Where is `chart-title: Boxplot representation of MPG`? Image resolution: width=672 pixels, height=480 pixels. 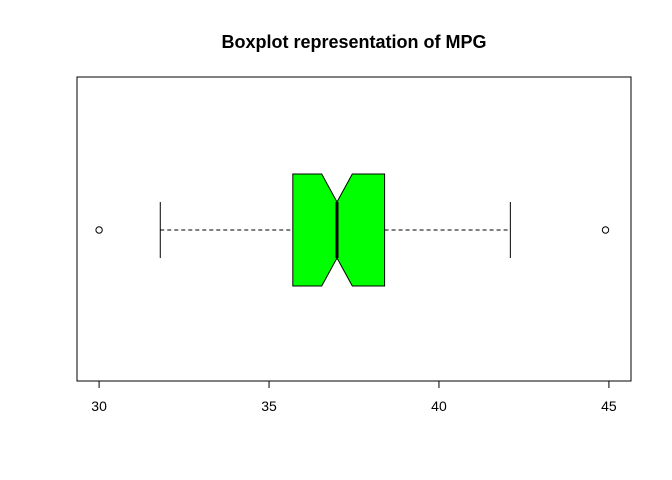
chart-title: Boxplot representation of MPG is located at coordinates (353, 42).